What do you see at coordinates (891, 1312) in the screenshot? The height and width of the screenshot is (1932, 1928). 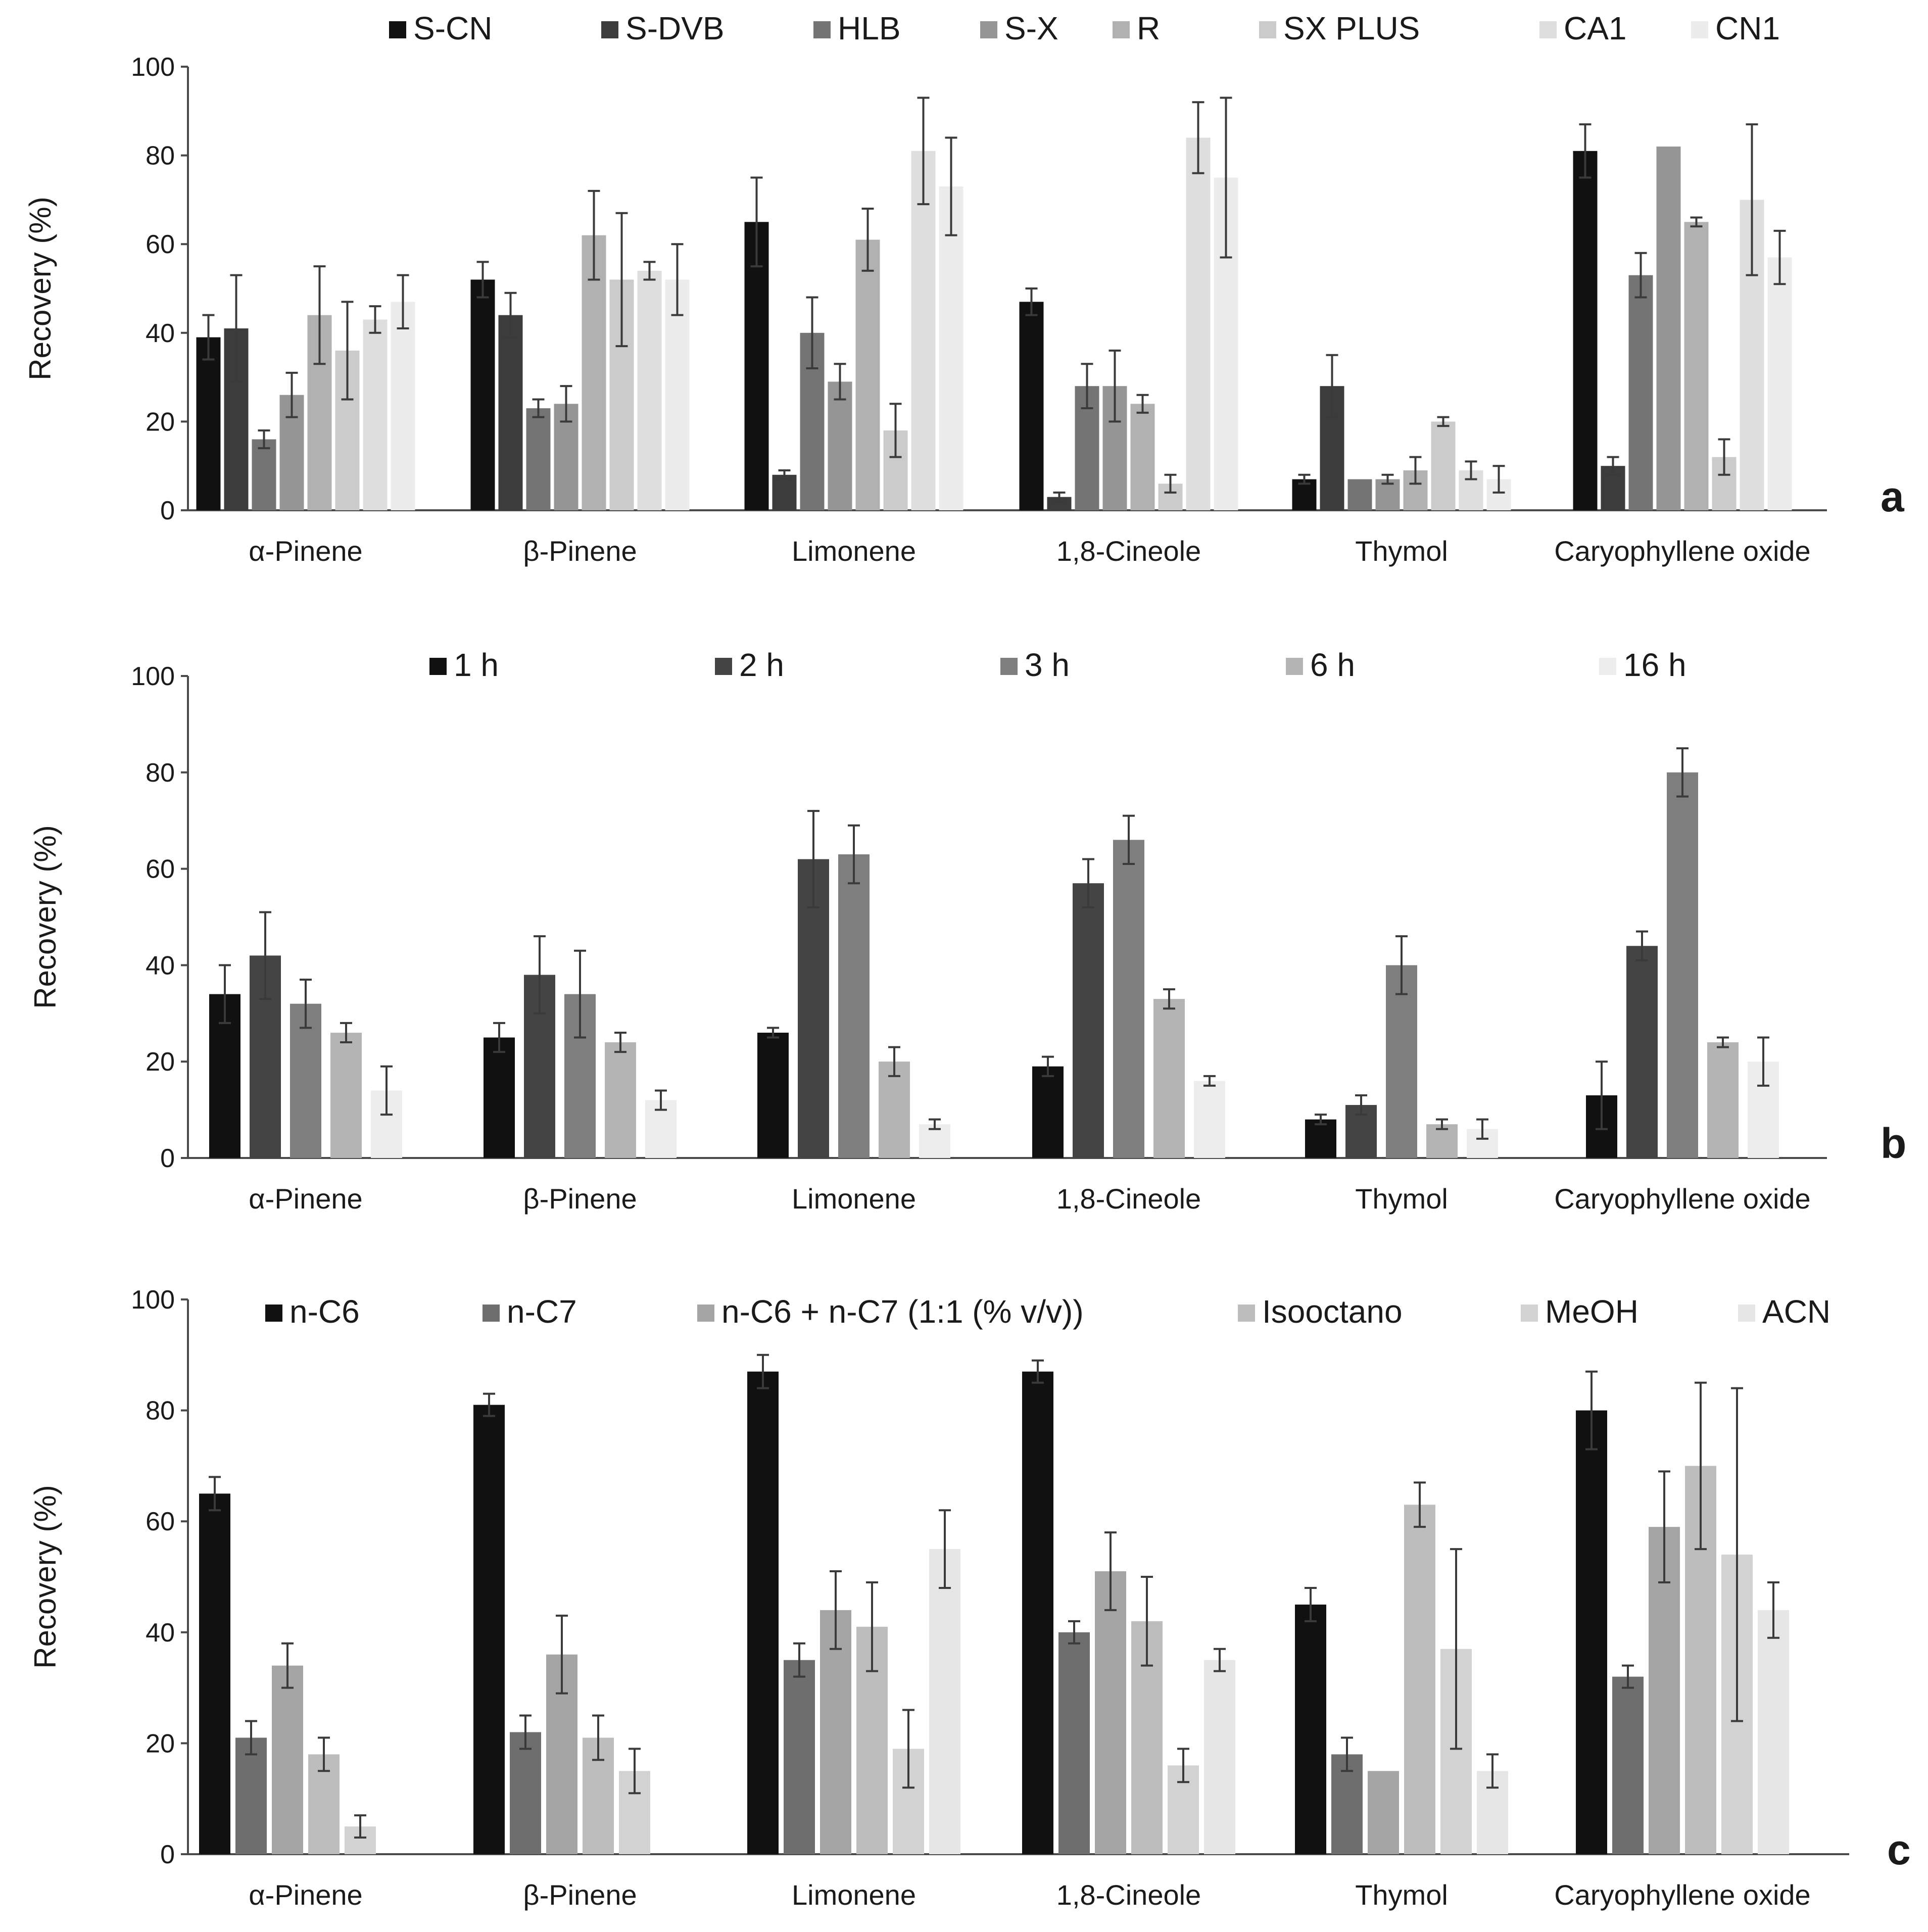 I see `legend-entry: n-C6 + n-C7 (1:1 (% v/v))` at bounding box center [891, 1312].